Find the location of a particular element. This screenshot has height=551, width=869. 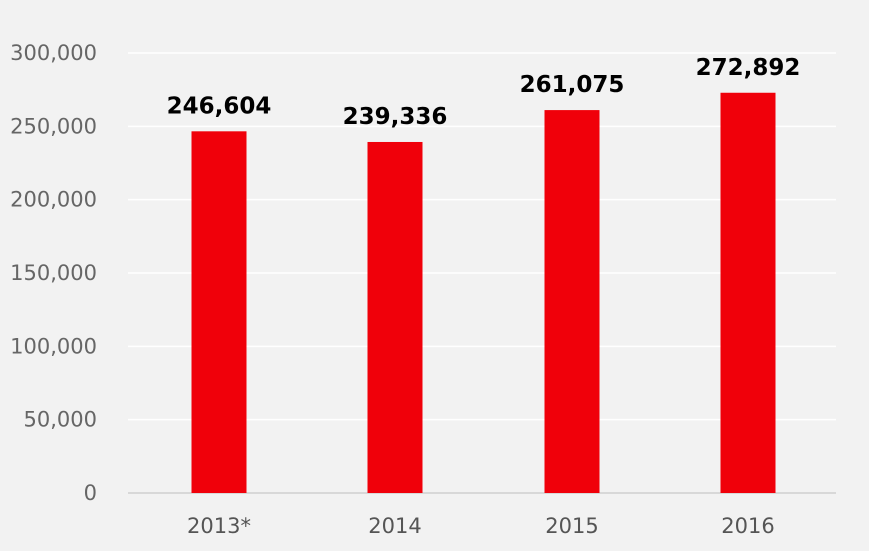

data-label: 272,892 is located at coordinates (748, 68).